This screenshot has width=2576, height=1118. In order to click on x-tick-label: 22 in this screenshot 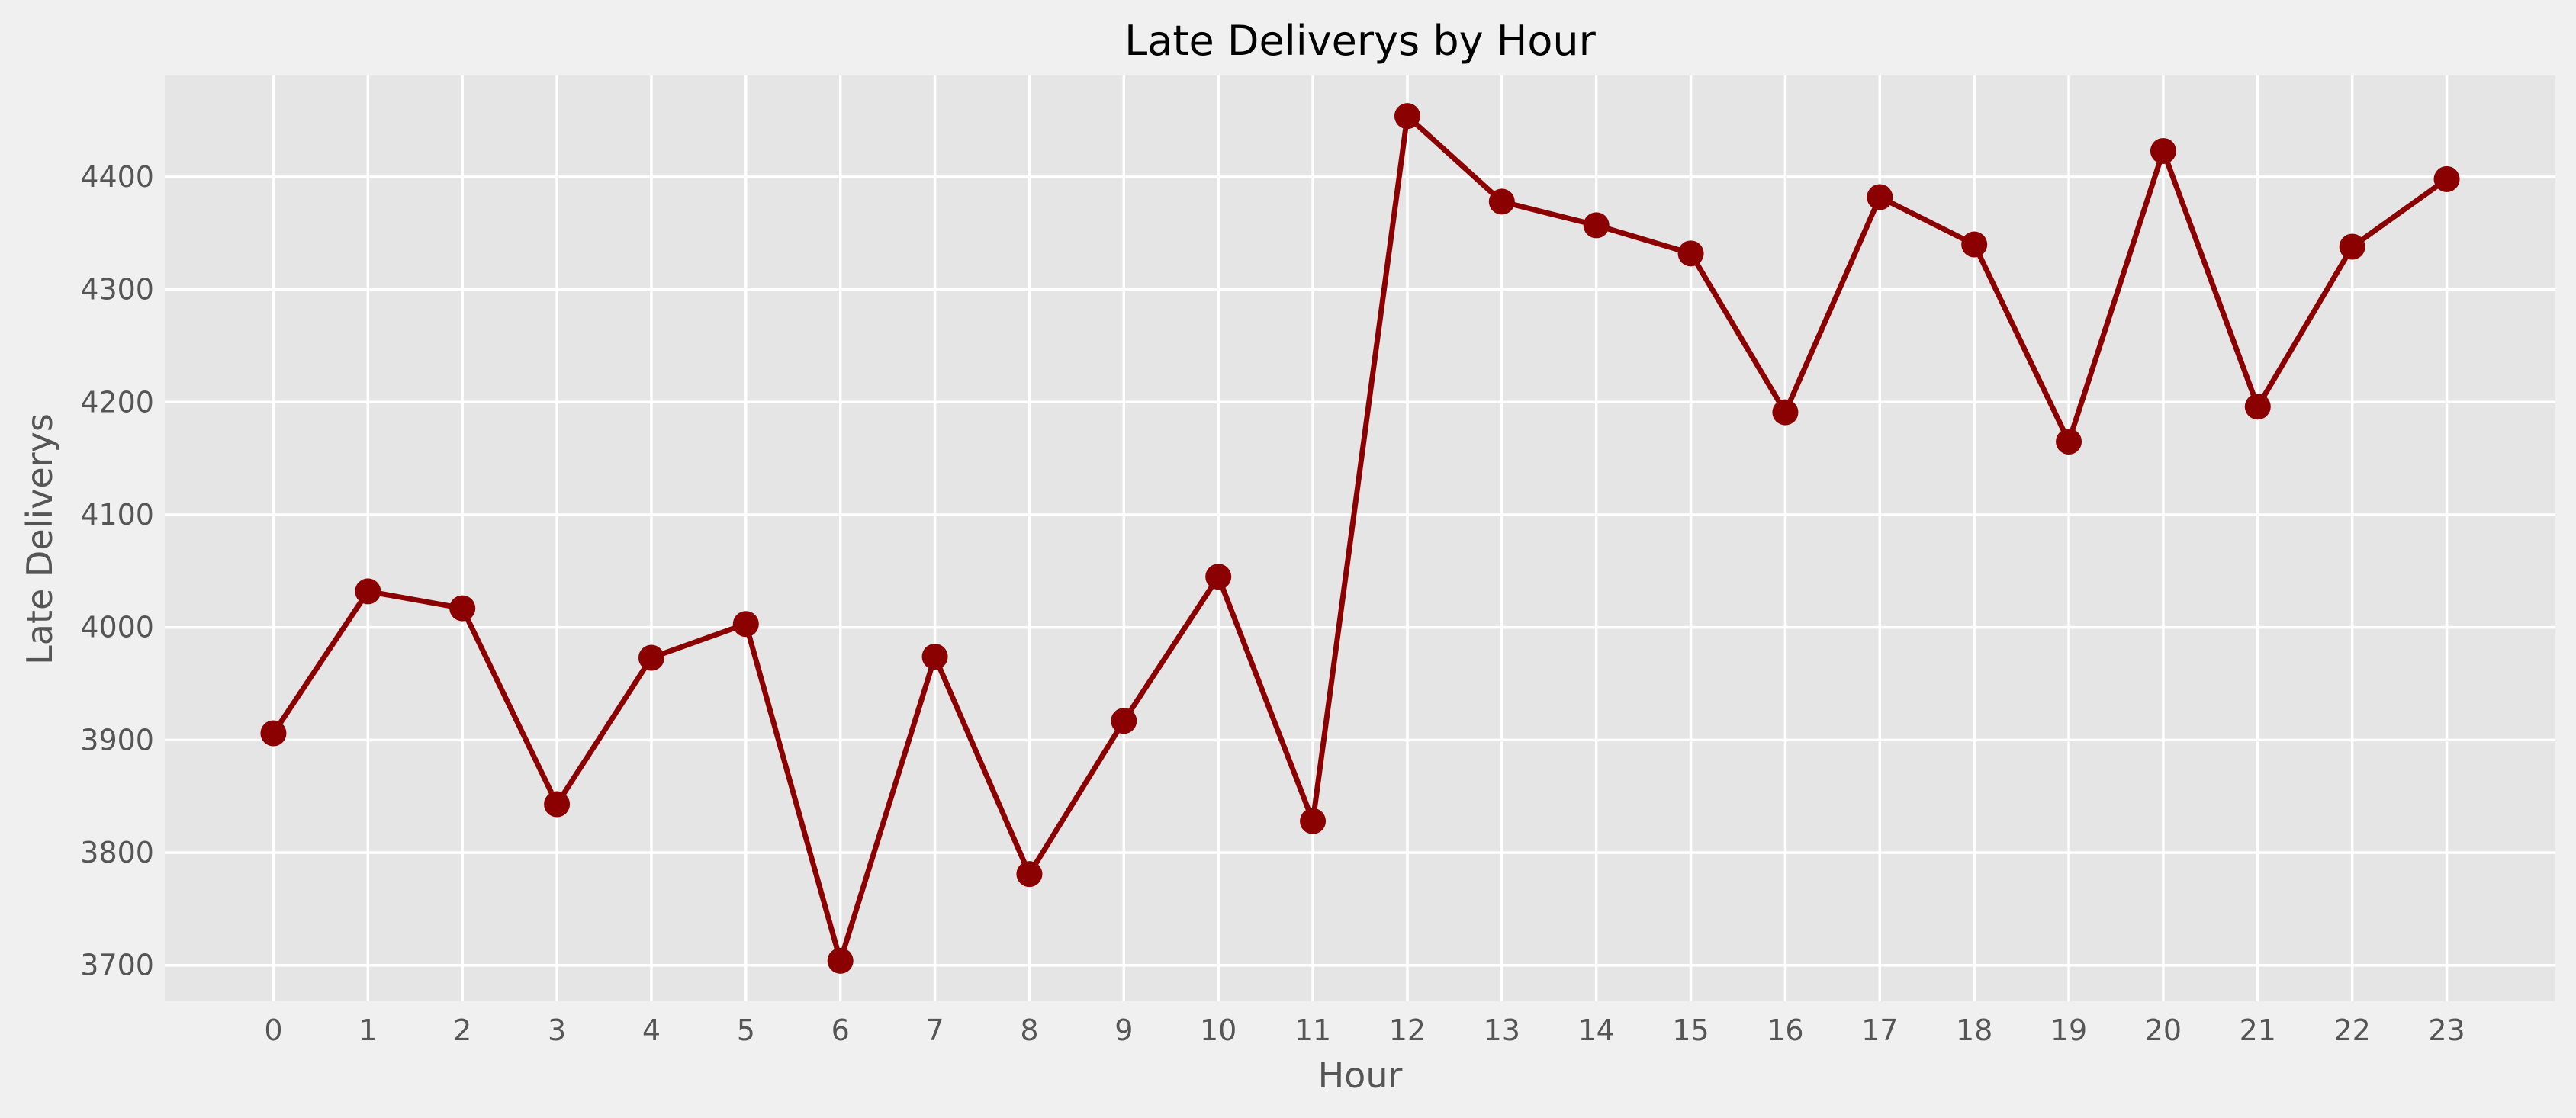, I will do `click(2351, 1030)`.